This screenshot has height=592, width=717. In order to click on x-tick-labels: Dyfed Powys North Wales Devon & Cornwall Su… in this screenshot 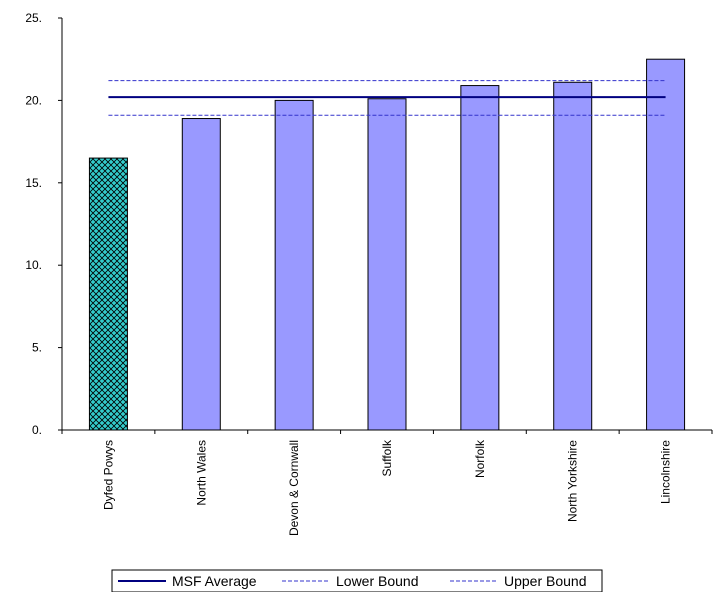, I will do `click(386, 487)`.